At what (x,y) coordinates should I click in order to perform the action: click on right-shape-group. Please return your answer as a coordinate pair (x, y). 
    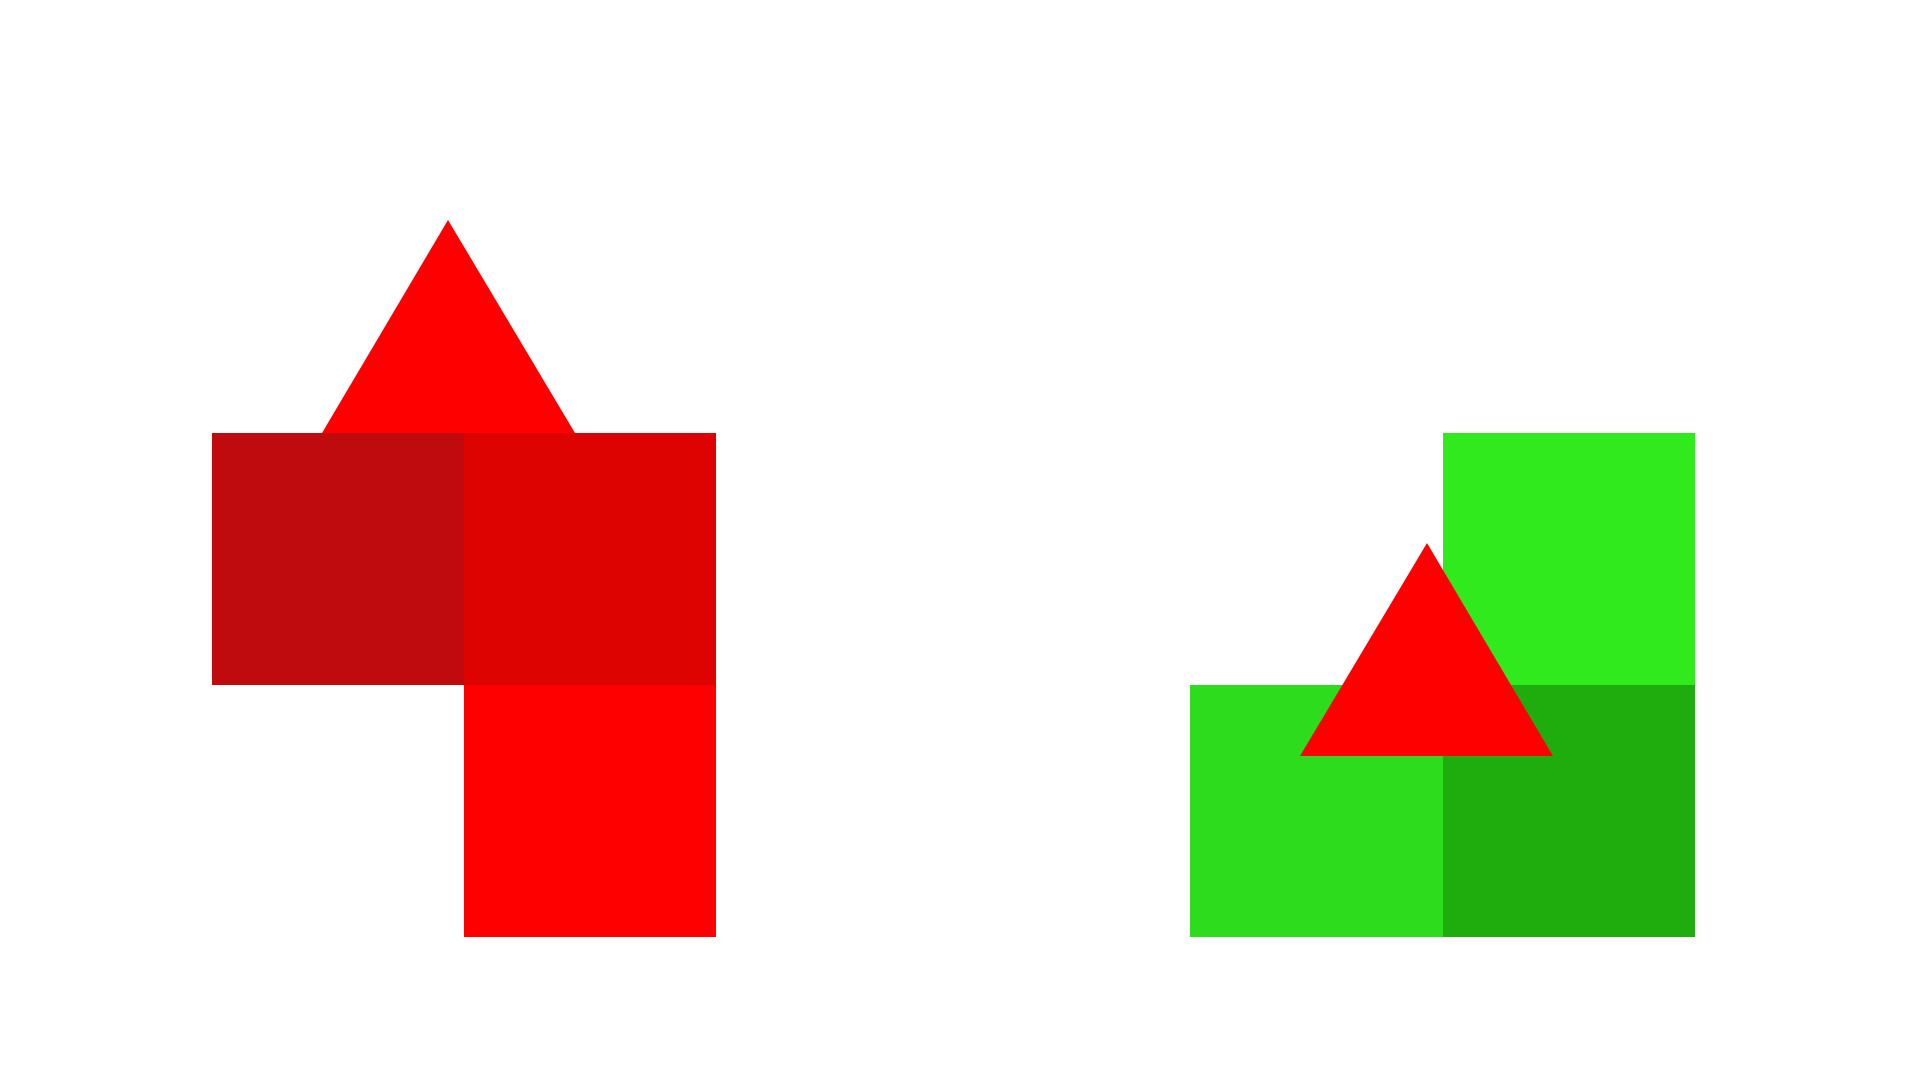
    Looking at the image, I should click on (1442, 685).